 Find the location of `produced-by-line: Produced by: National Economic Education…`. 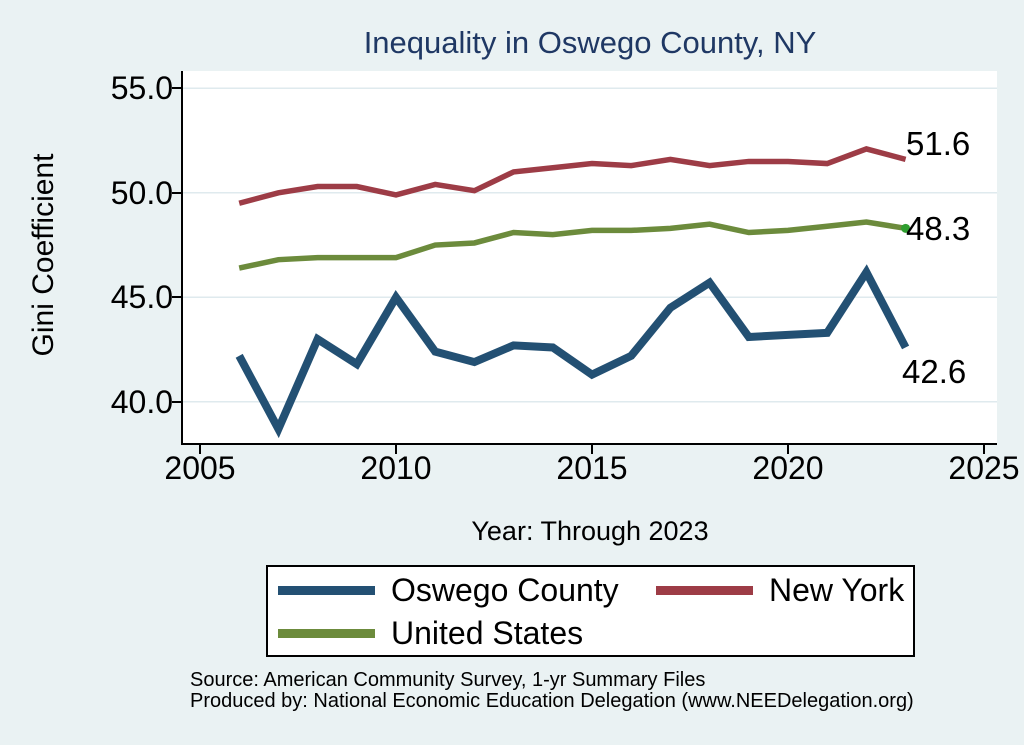

produced-by-line: Produced by: National Economic Education… is located at coordinates (552, 701).